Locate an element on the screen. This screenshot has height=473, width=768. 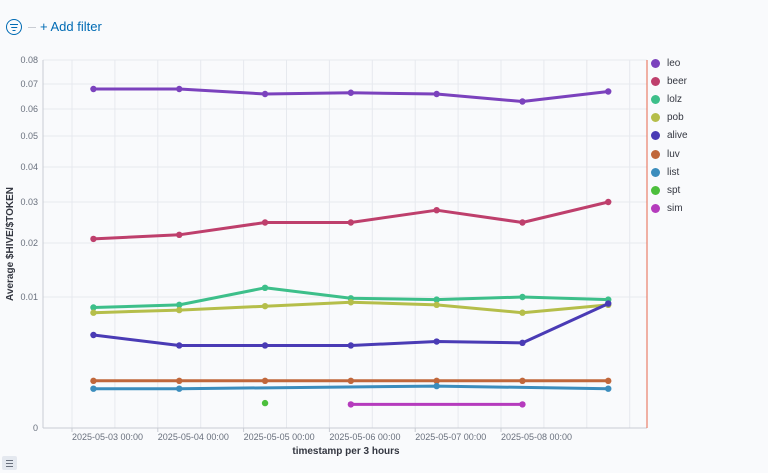
x-tick-label: 2025-05-03 00:00 is located at coordinates (107, 437).